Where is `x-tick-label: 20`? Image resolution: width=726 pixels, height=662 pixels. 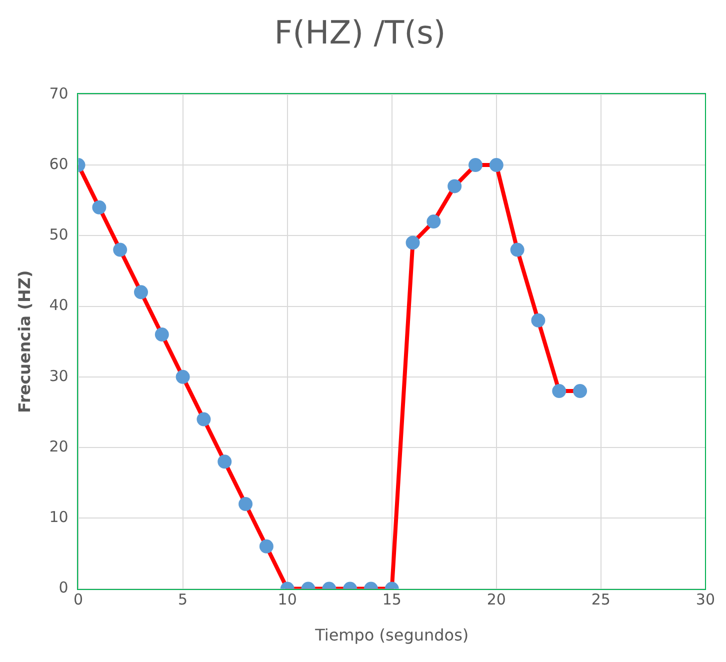 x-tick-label: 20 is located at coordinates (496, 599).